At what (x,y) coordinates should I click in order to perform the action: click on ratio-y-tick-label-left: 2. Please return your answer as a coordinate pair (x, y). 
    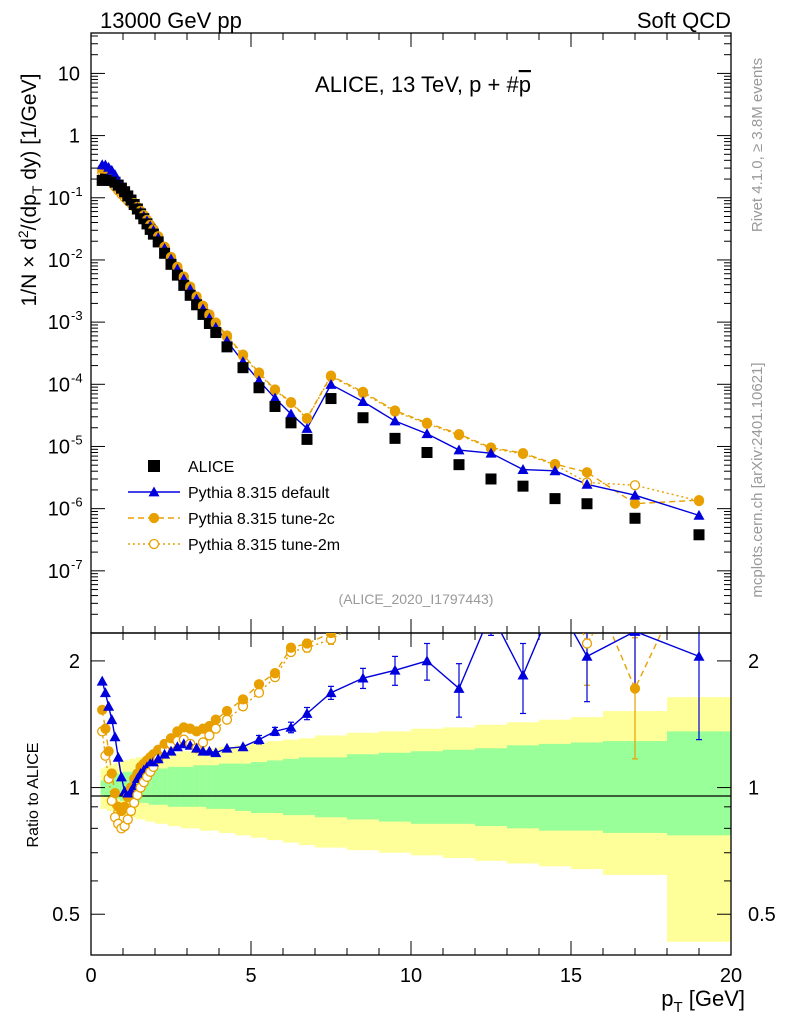
    Looking at the image, I should click on (74, 662).